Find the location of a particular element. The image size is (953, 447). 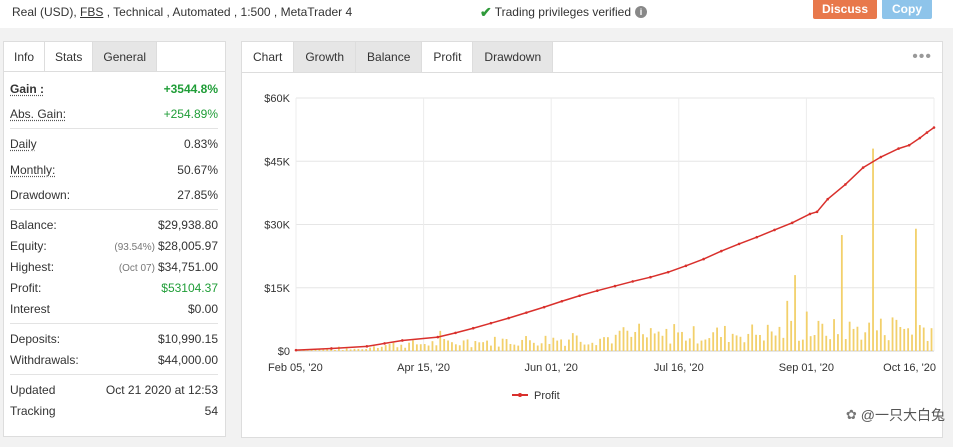

profit-label: Profit: is located at coordinates (26, 287).